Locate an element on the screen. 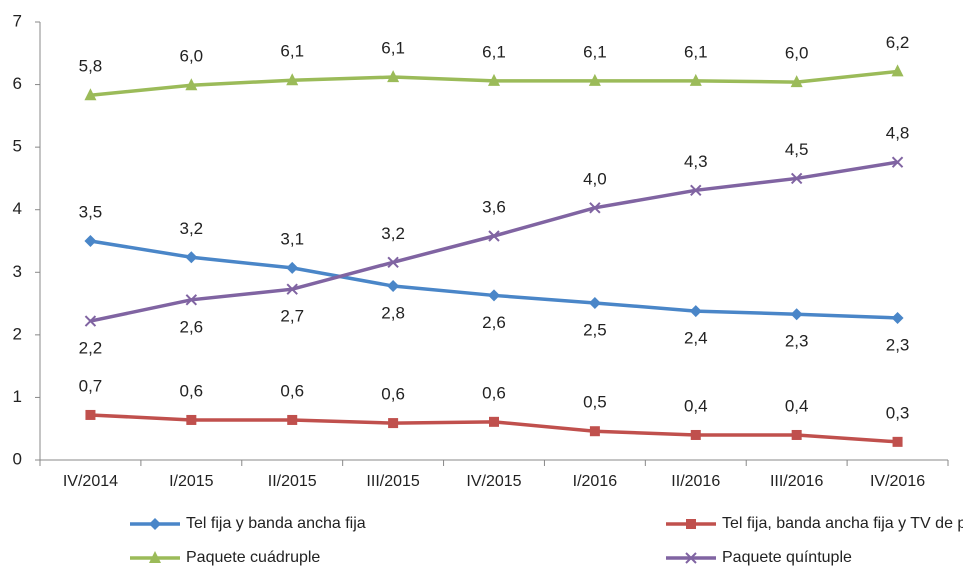 The image size is (963, 569). y-tick-label: 0 is located at coordinates (17, 458).